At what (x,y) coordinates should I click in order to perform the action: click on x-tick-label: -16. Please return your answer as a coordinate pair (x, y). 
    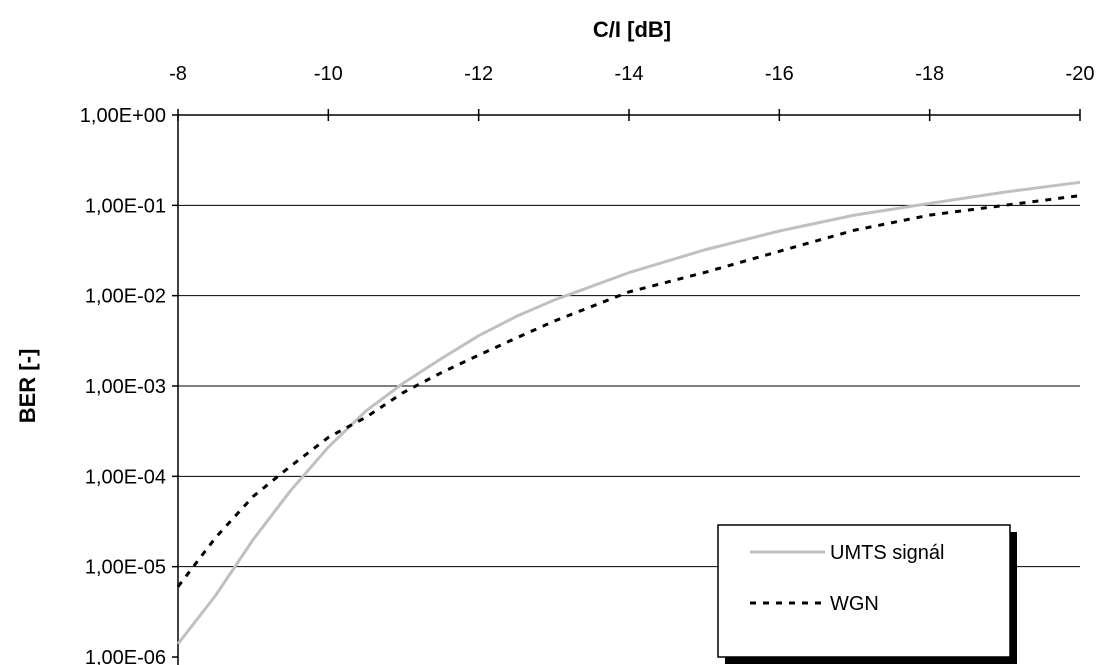
    Looking at the image, I should click on (779, 74).